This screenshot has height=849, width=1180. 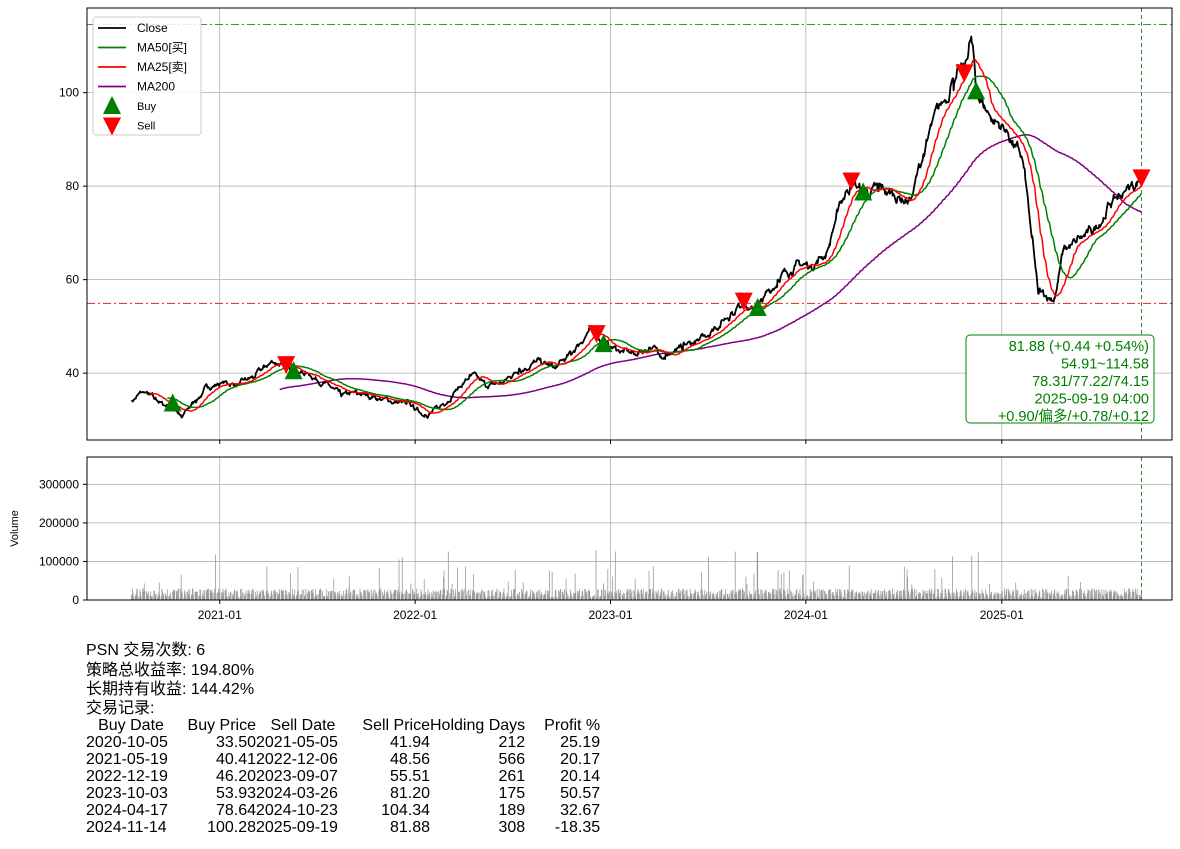 I want to click on y-tick-label: 100, so click(x=69, y=93).